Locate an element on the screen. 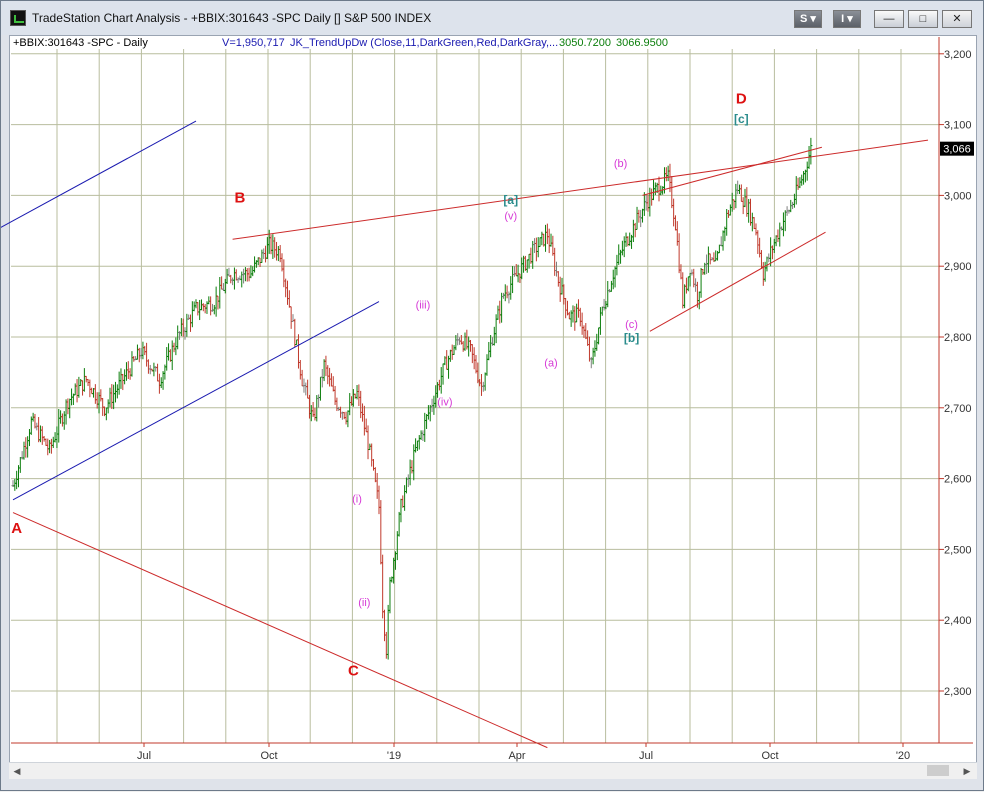 The image size is (984, 792). close-button: ✕ is located at coordinates (957, 19).